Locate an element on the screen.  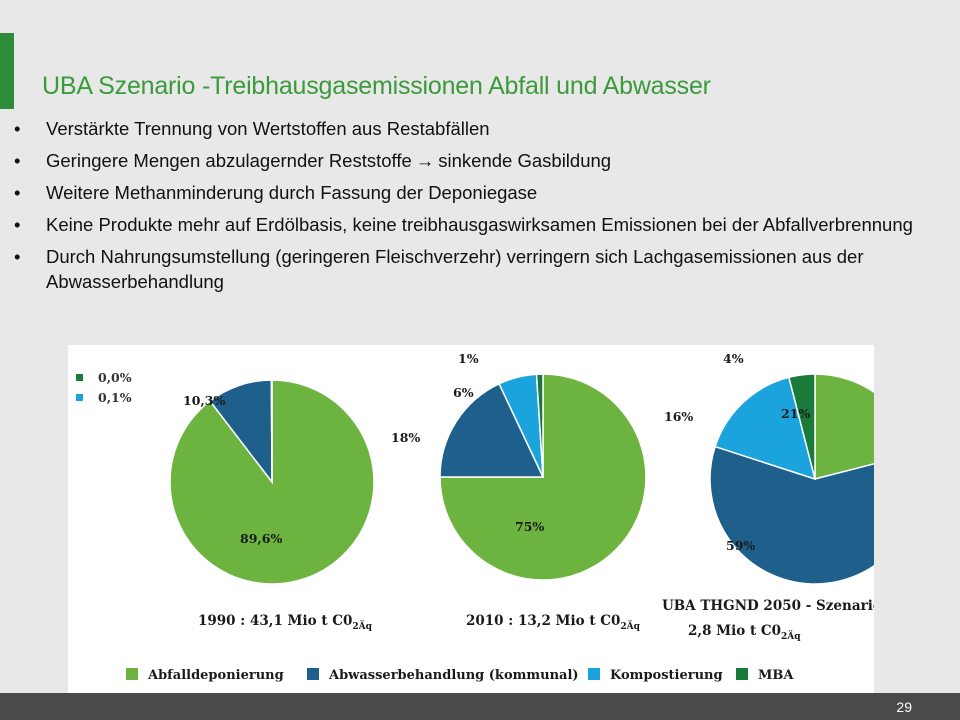
caption-text: 2,8 Mio t C0 is located at coordinates (734, 631).